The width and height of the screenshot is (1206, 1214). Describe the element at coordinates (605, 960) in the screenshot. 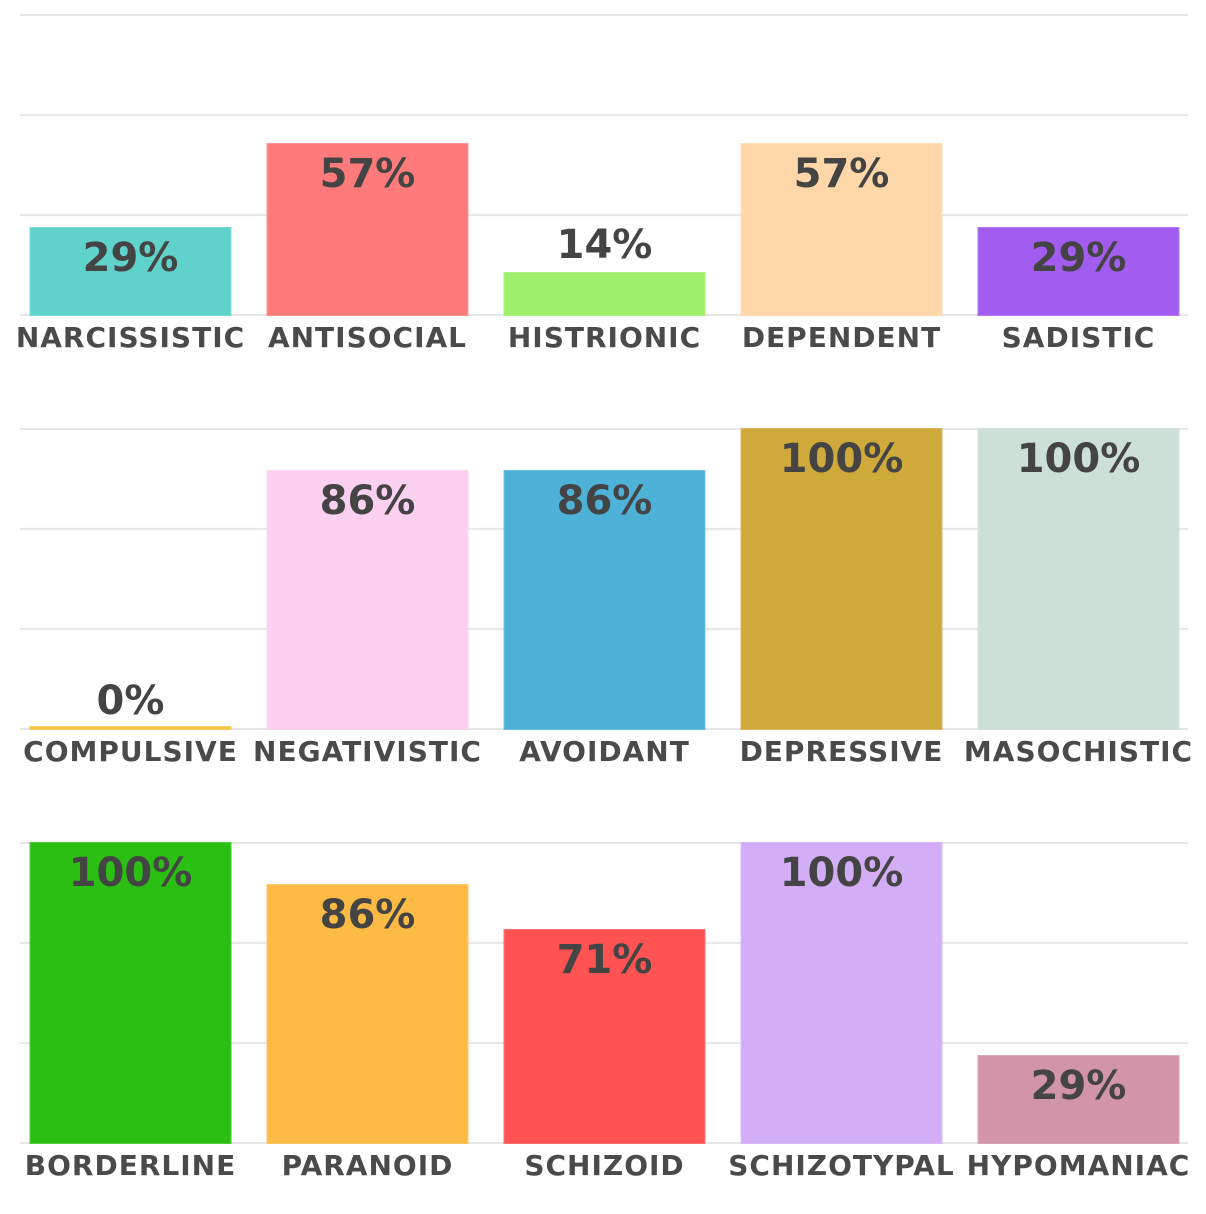

I see `value-label: 71%` at that location.